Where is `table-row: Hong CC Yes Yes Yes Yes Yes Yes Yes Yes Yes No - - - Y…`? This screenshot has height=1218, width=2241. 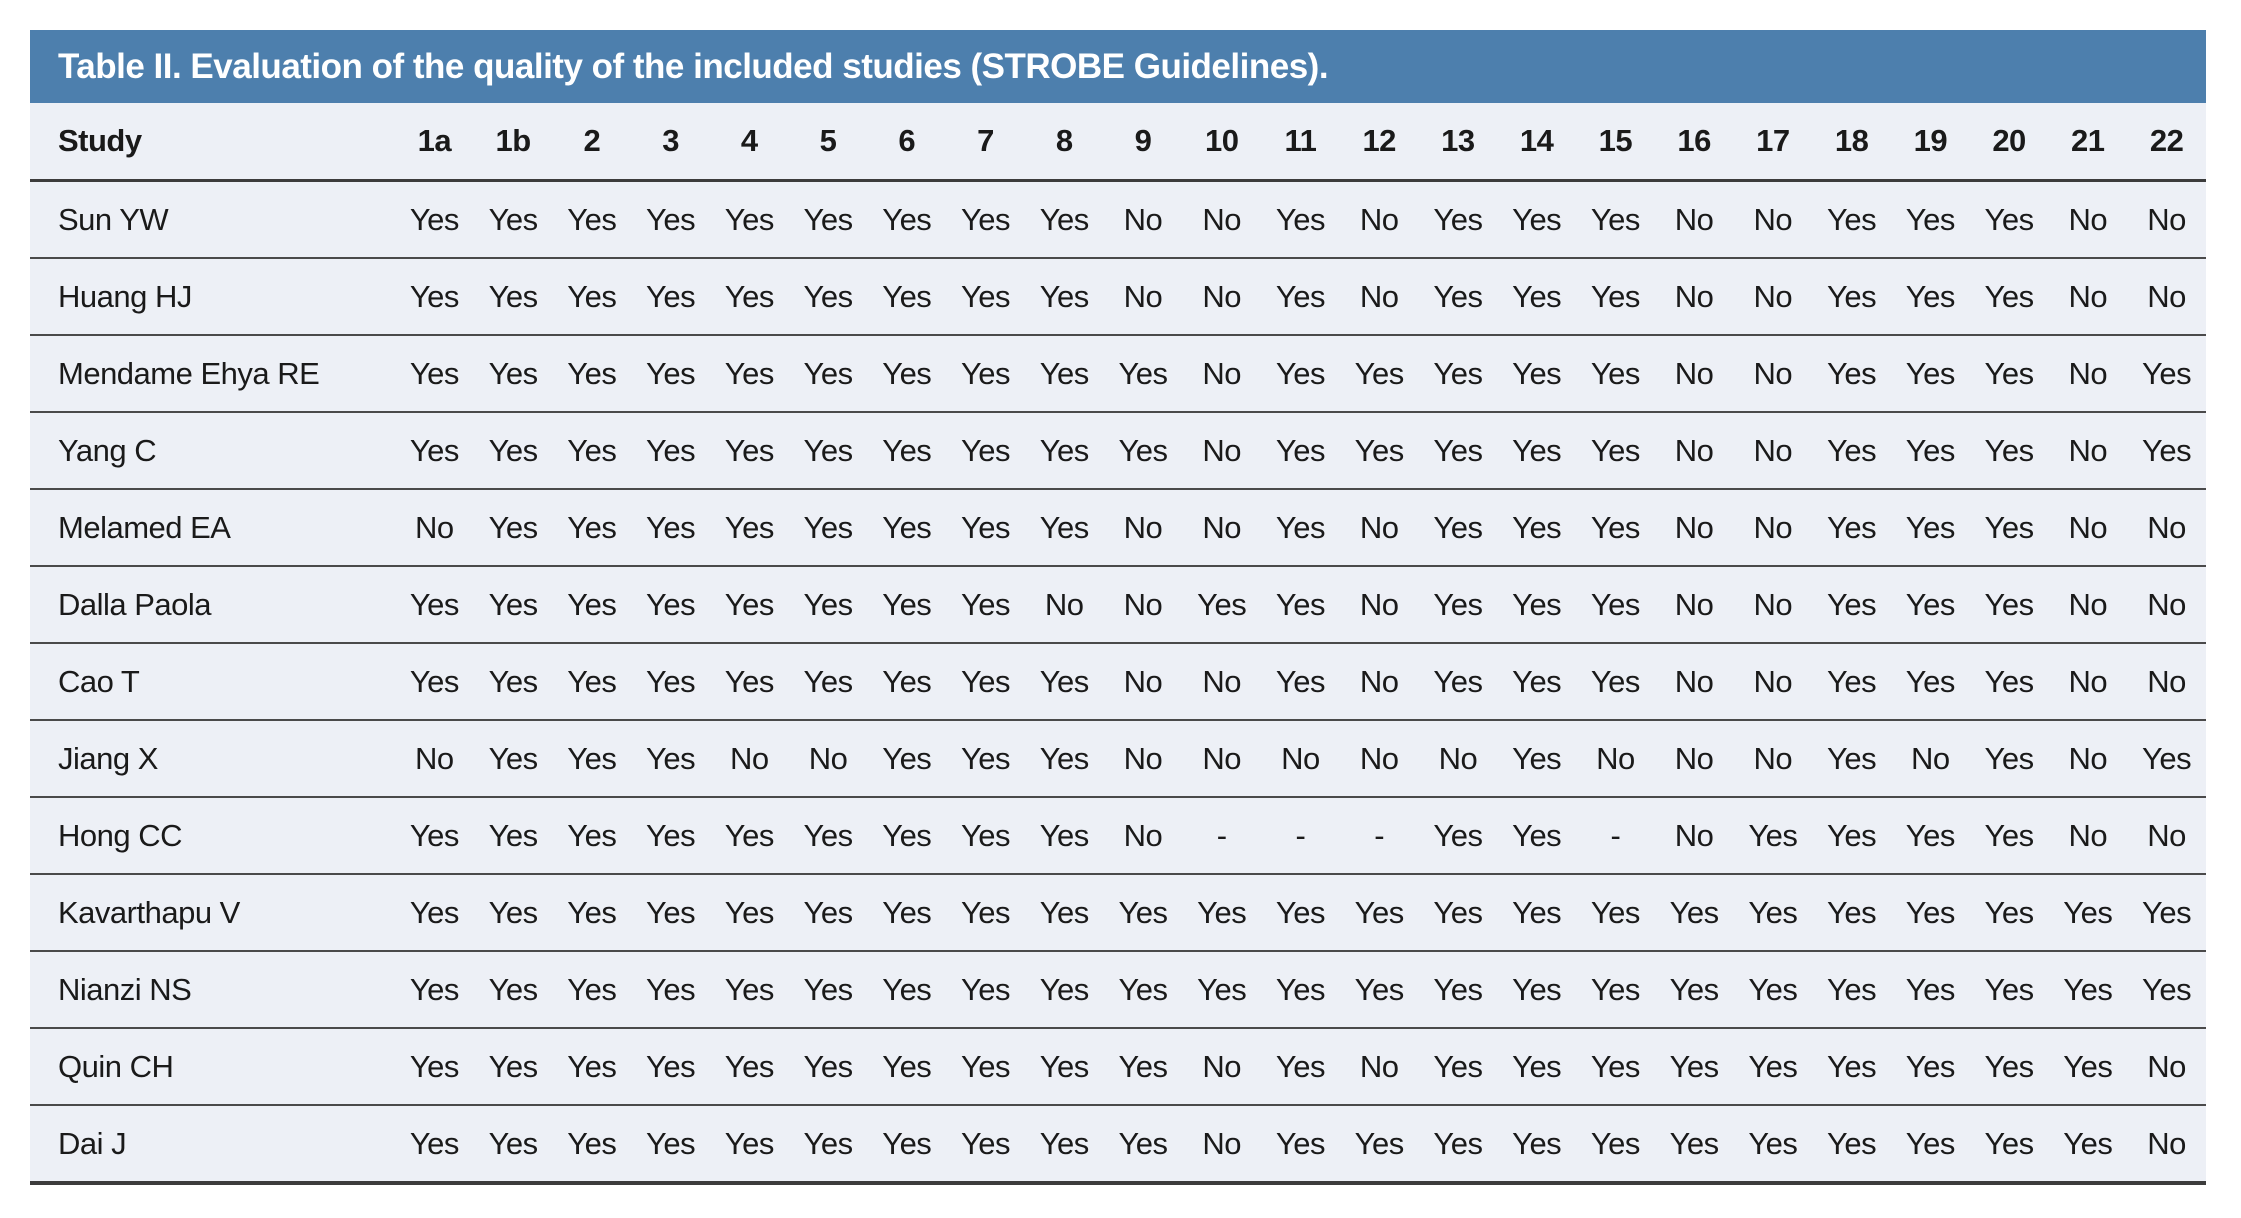 table-row: Hong CC Yes Yes Yes Yes Yes Yes Yes Yes Yes No - - - Y… is located at coordinates (1118, 836).